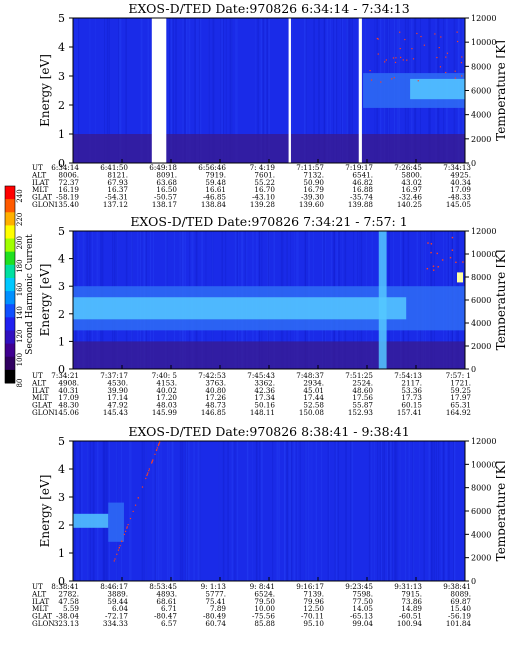  What do you see at coordinates (460, 189) in the screenshot?
I see `table-cell: 17.09` at bounding box center [460, 189].